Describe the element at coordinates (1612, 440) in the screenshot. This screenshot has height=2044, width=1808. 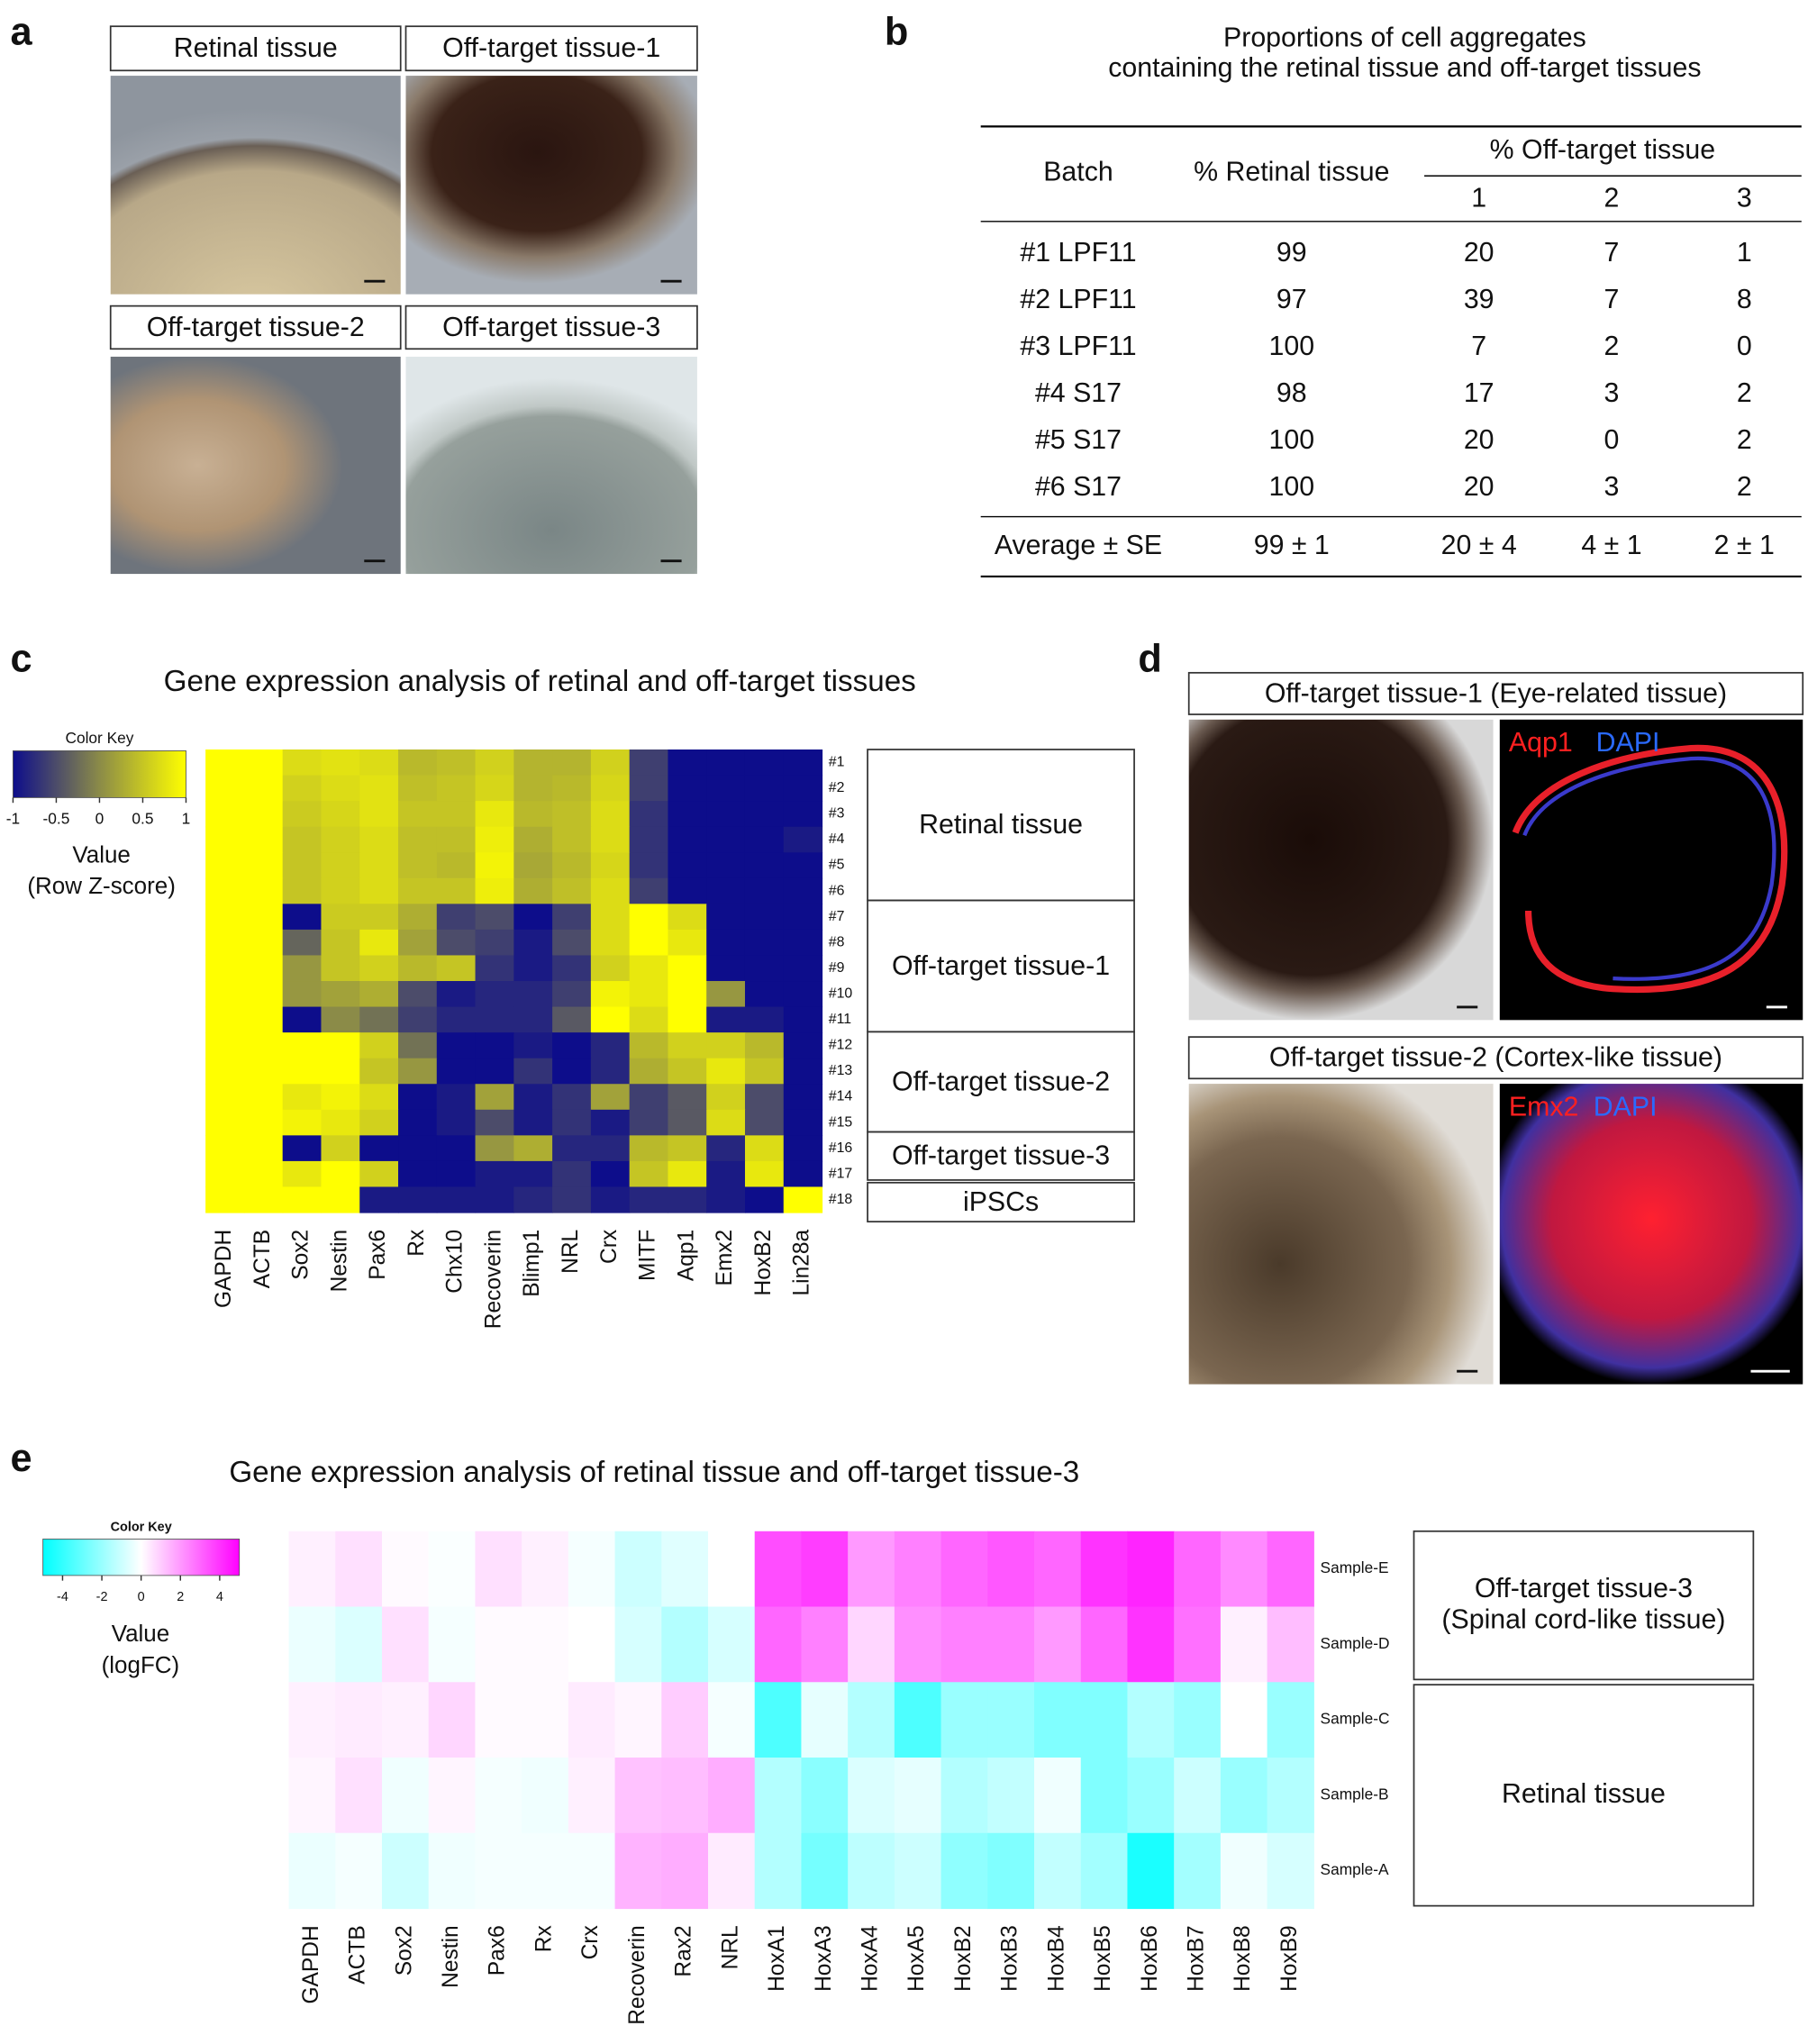
I see `table-cell: 0` at that location.